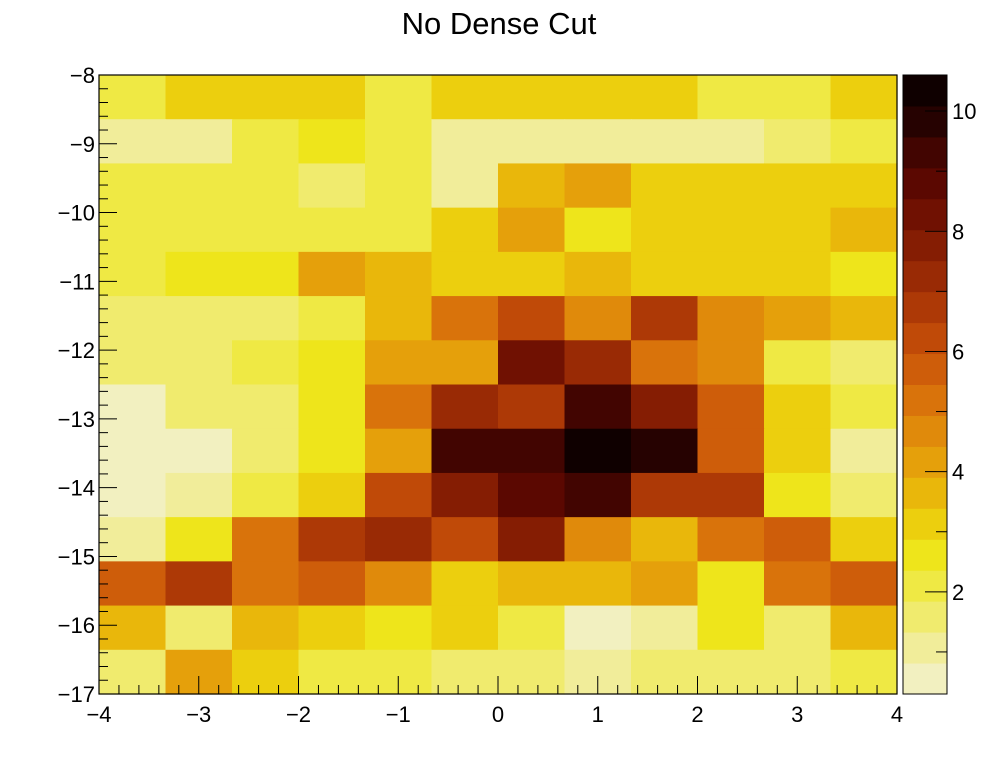  Describe the element at coordinates (76, 488) in the screenshot. I see `y-tick-label: −14` at that location.